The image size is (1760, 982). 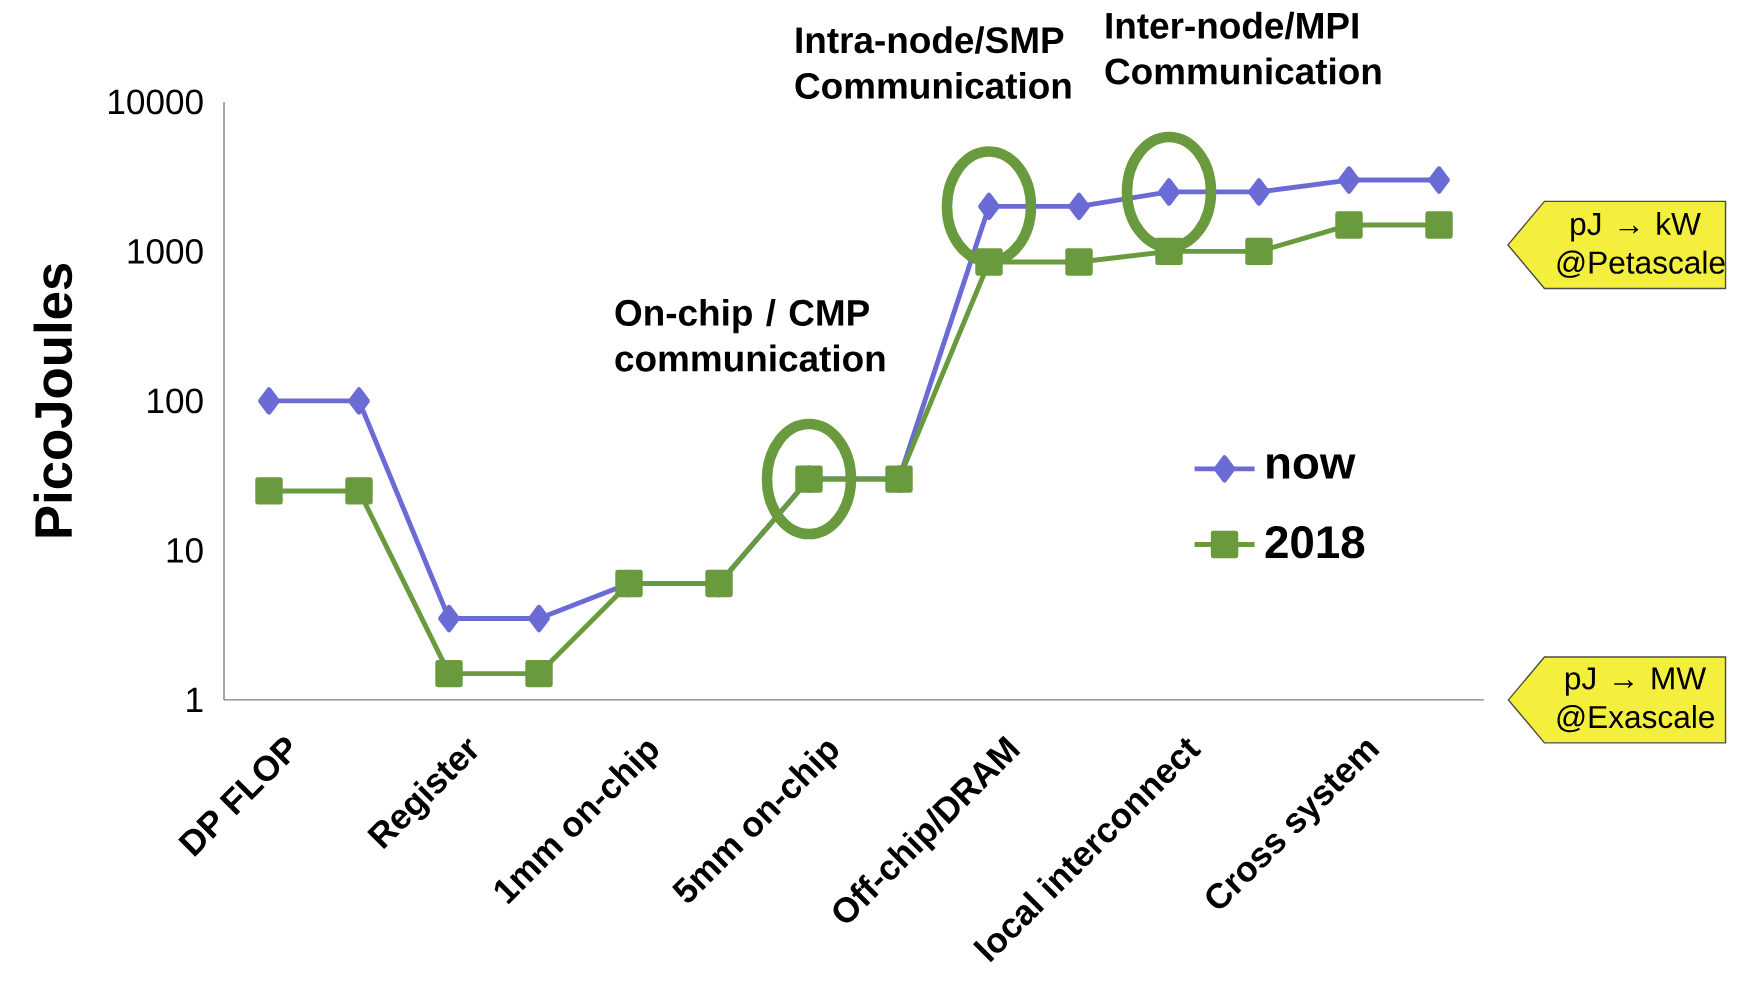 What do you see at coordinates (1243, 48) in the screenshot?
I see `annotation: Inter-node/MPI Communication` at bounding box center [1243, 48].